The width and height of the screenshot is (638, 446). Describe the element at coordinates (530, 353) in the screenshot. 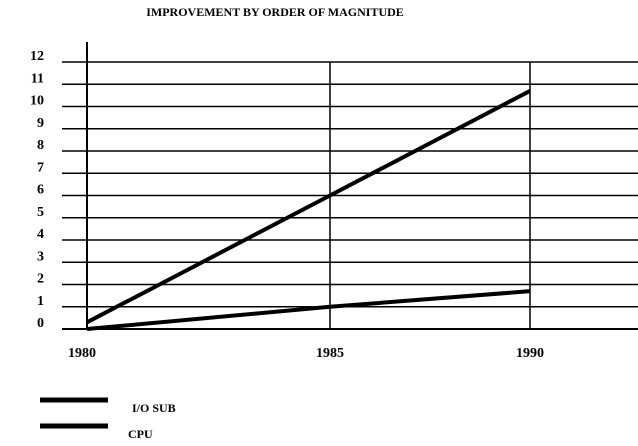

I see `x-tick-label: 1990` at that location.